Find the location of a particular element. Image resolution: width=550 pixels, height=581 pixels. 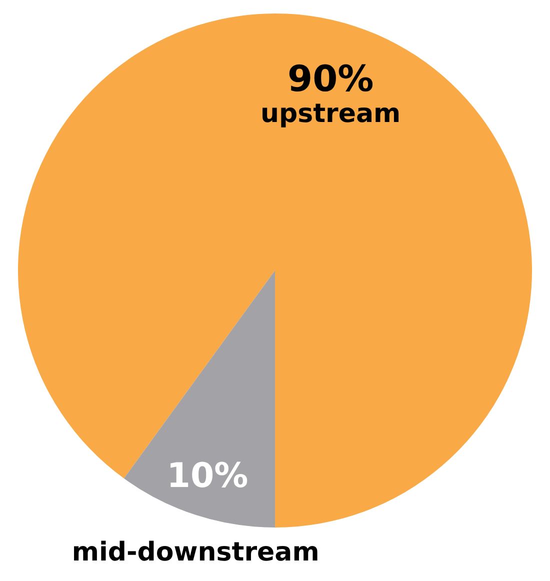

data-label: 10% is located at coordinates (207, 476).